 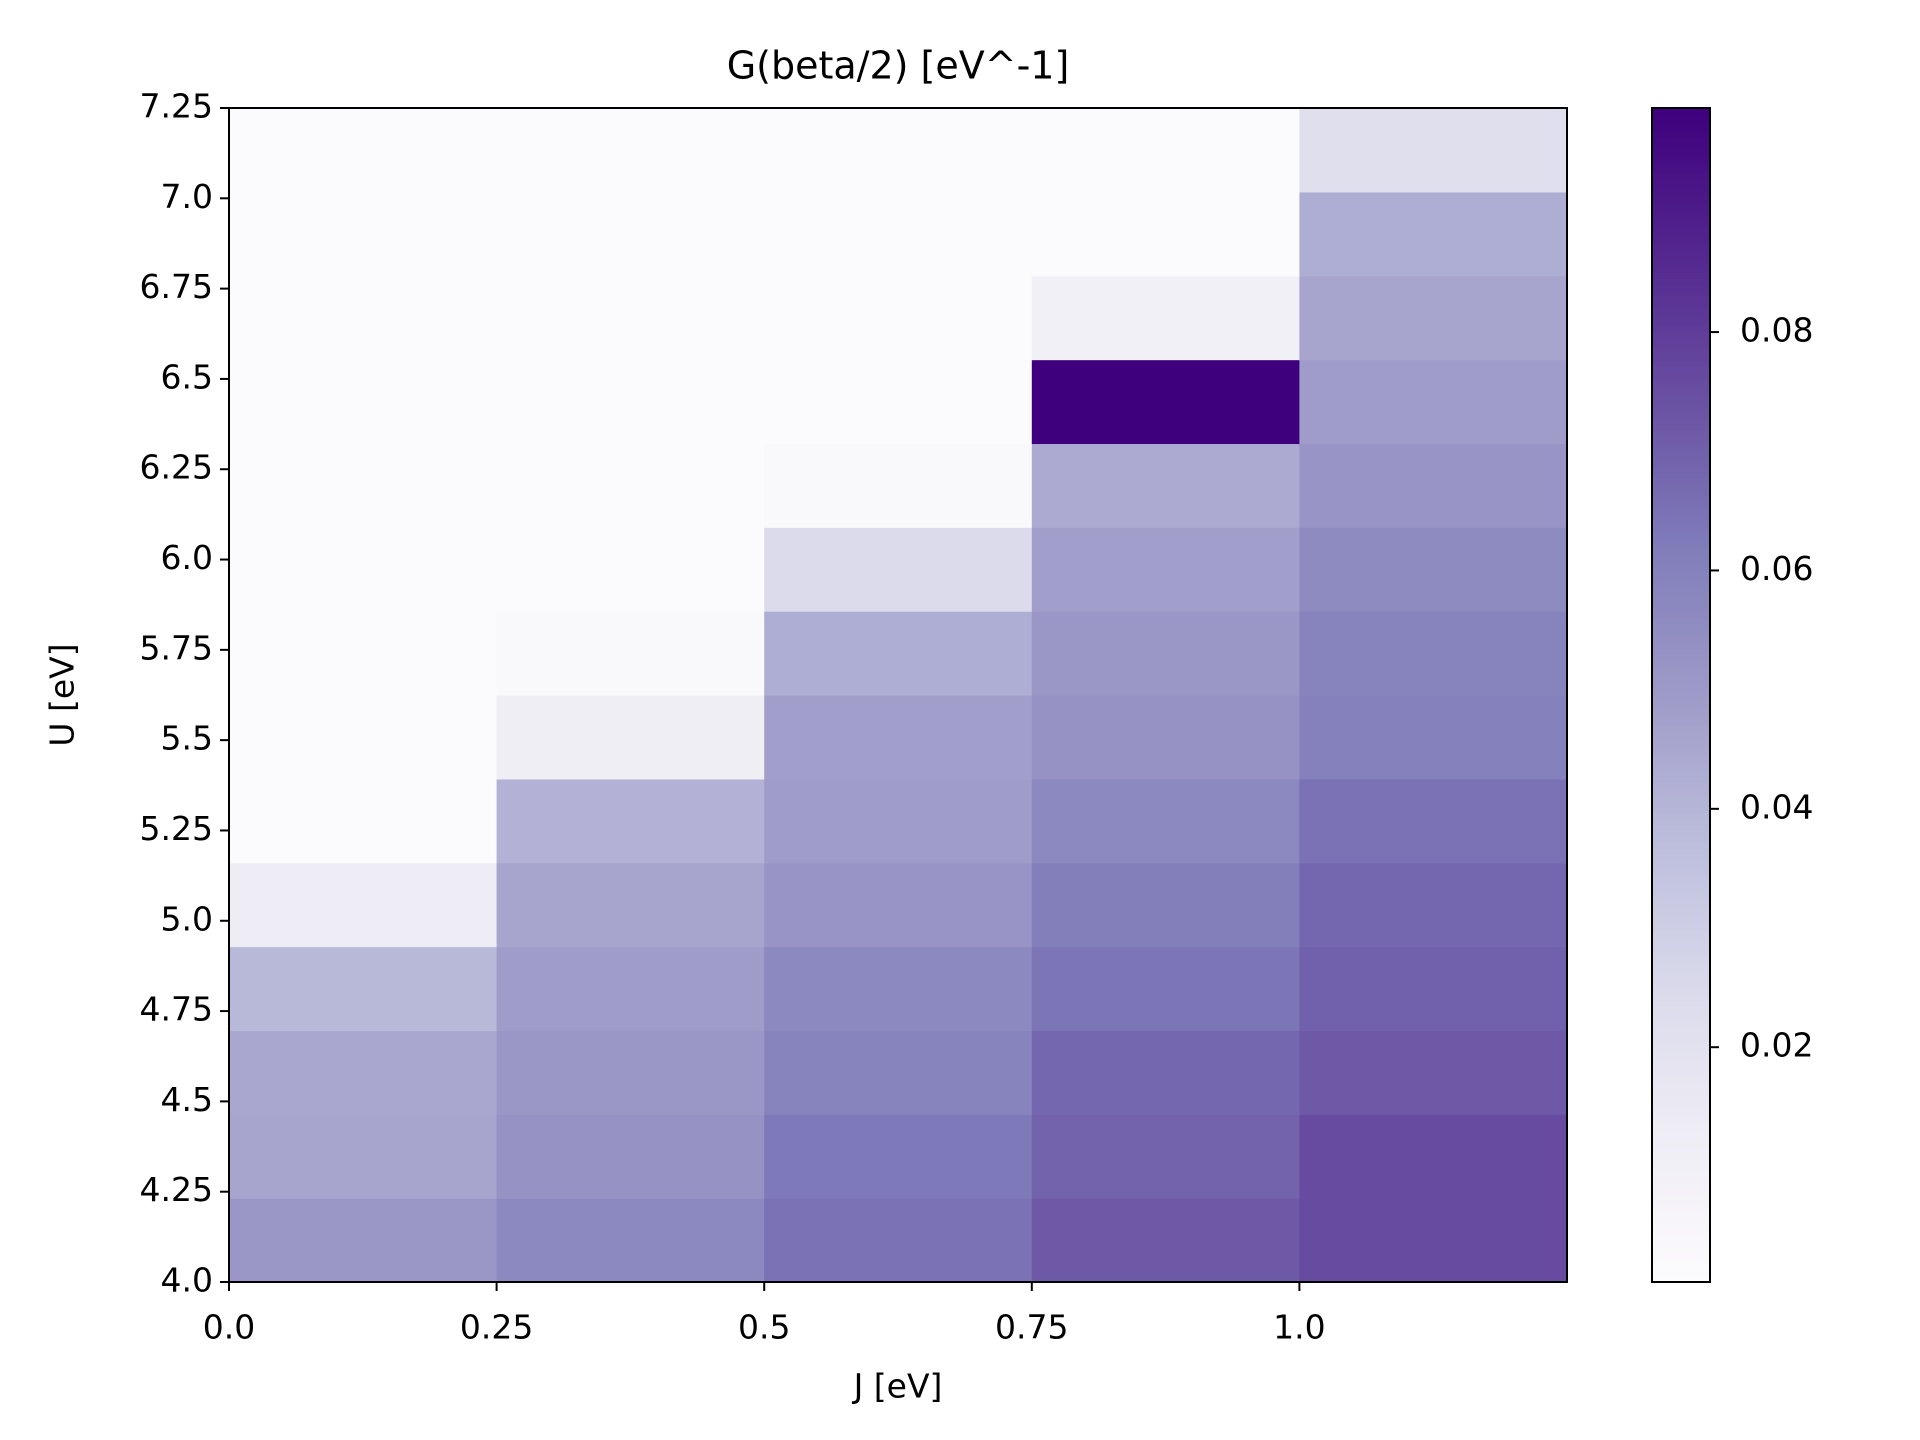 I want to click on y-tick-label: 4.75, so click(x=176, y=1009).